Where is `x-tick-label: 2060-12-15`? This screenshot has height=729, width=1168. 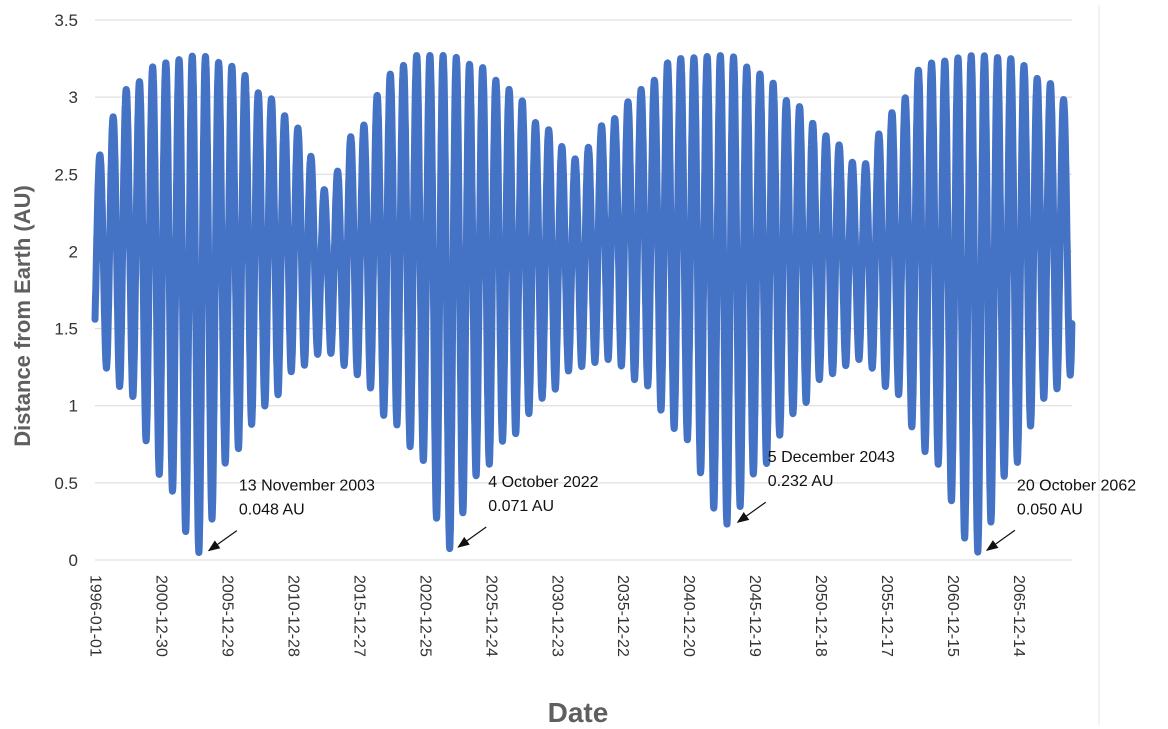 x-tick-label: 2060-12-15 is located at coordinates (952, 616).